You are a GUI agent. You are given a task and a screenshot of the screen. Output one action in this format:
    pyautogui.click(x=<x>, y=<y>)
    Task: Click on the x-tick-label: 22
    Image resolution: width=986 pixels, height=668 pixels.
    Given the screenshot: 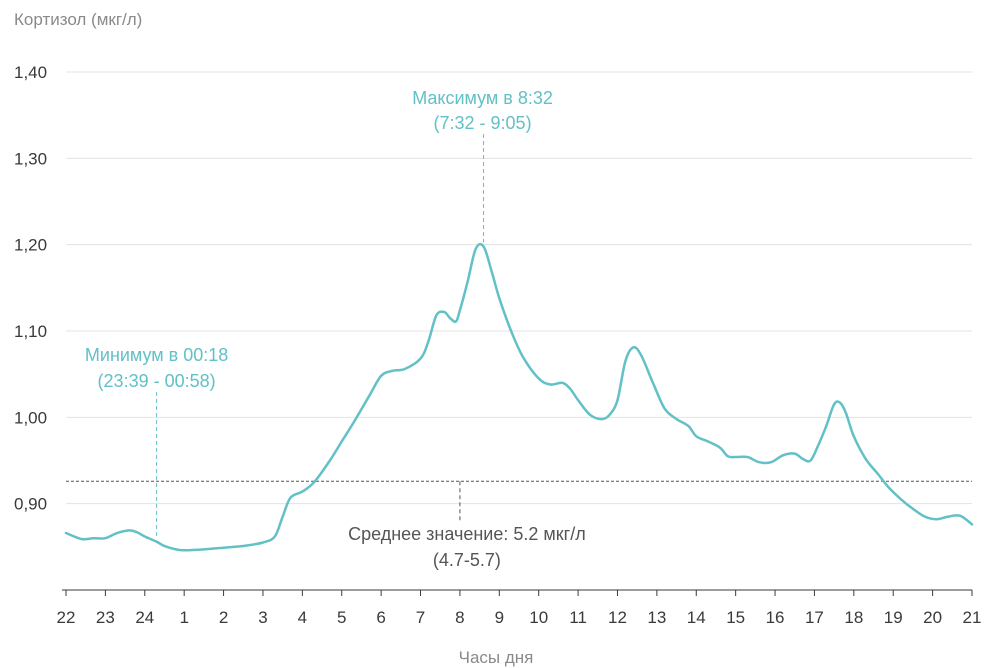 What is the action you would take?
    pyautogui.click(x=66, y=617)
    